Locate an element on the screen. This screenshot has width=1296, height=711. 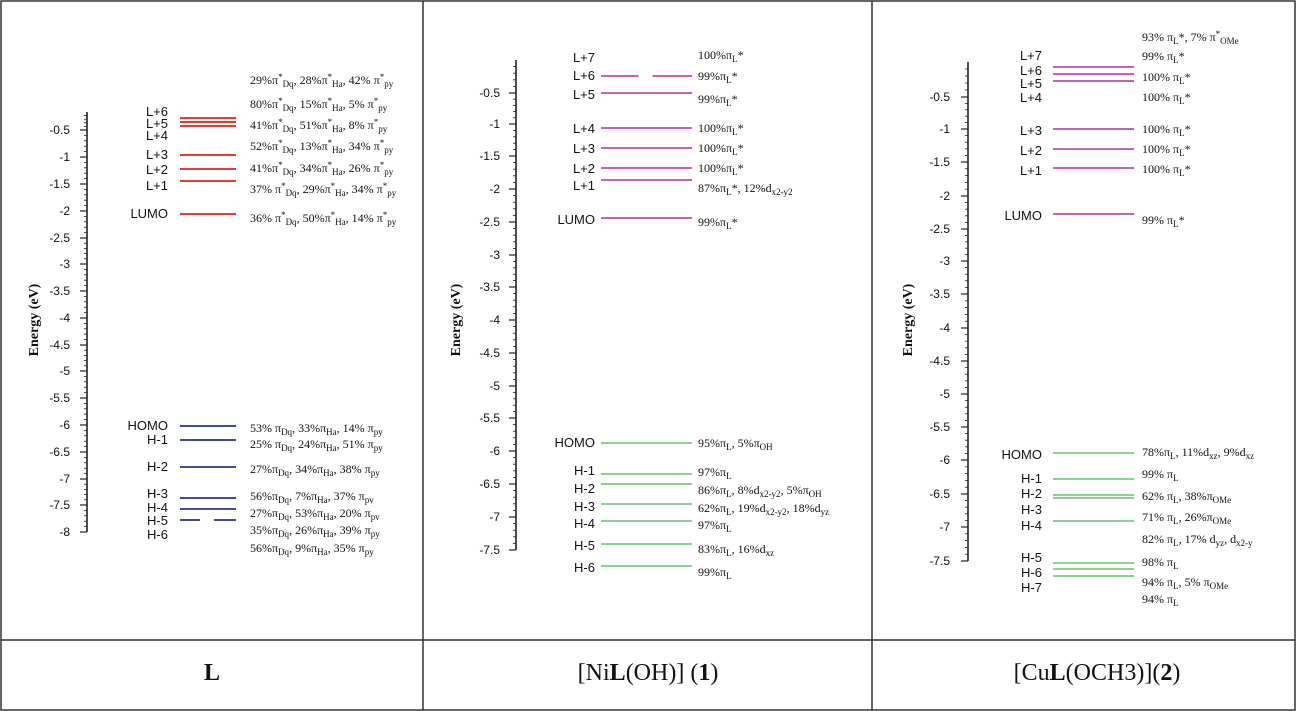
level-annotation: 86%πL, 8%dx2-y2, 5%πOH is located at coordinates (760, 491).